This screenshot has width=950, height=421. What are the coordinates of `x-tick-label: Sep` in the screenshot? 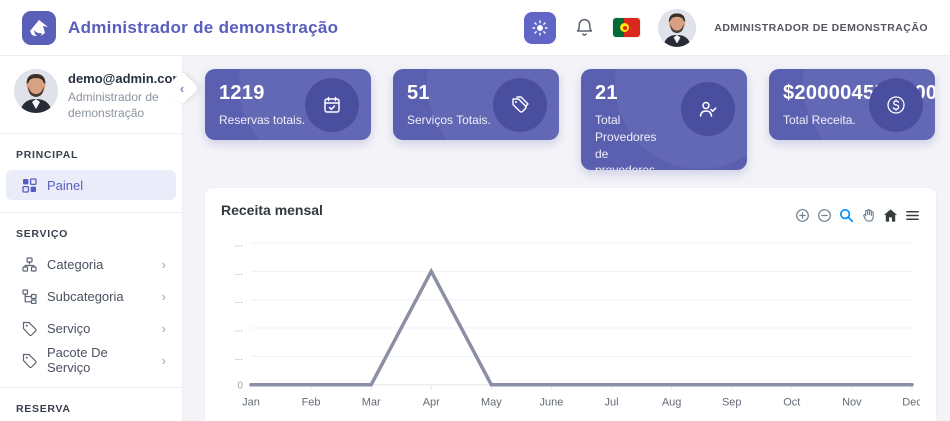 It's located at (732, 403).